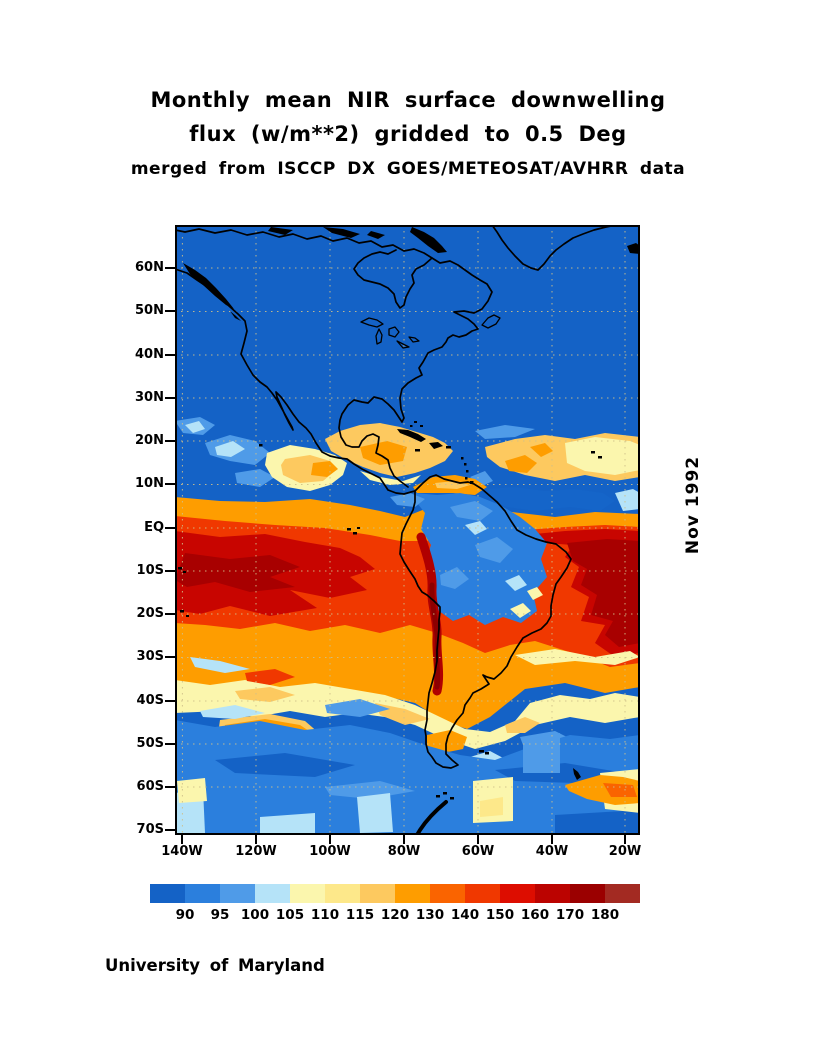 The width and height of the screenshot is (816, 1056). What do you see at coordinates (693, 505) in the screenshot?
I see `date-label: Nov 1992` at bounding box center [693, 505].